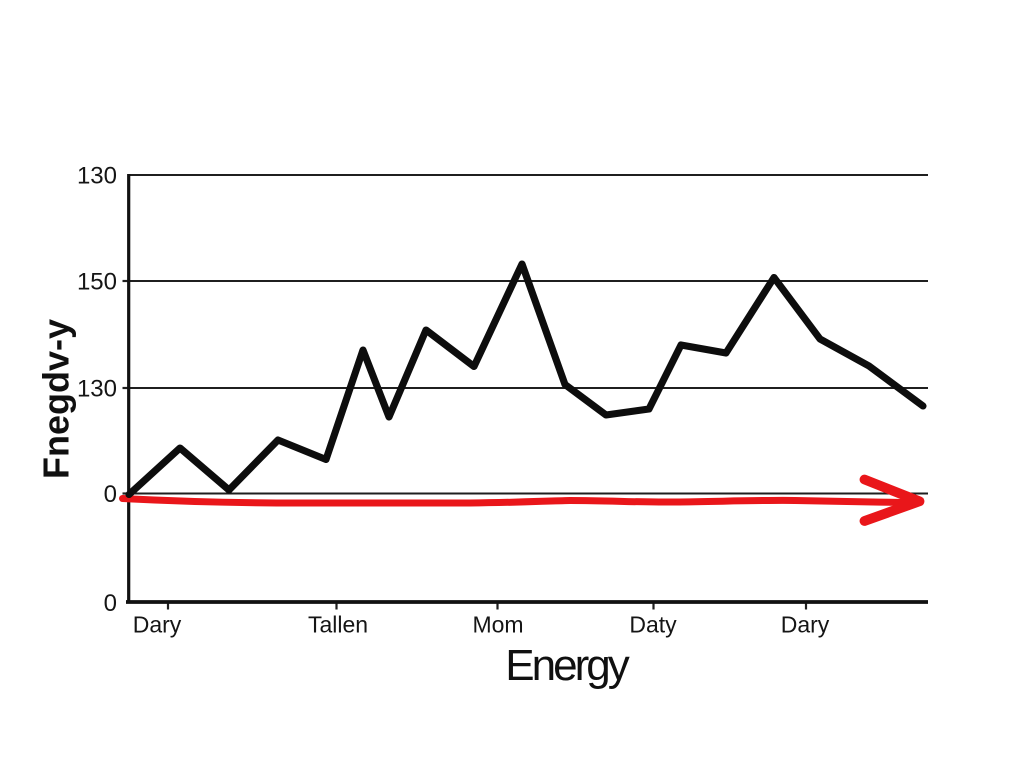  What do you see at coordinates (567, 665) in the screenshot?
I see `svg-text: Energy` at bounding box center [567, 665].